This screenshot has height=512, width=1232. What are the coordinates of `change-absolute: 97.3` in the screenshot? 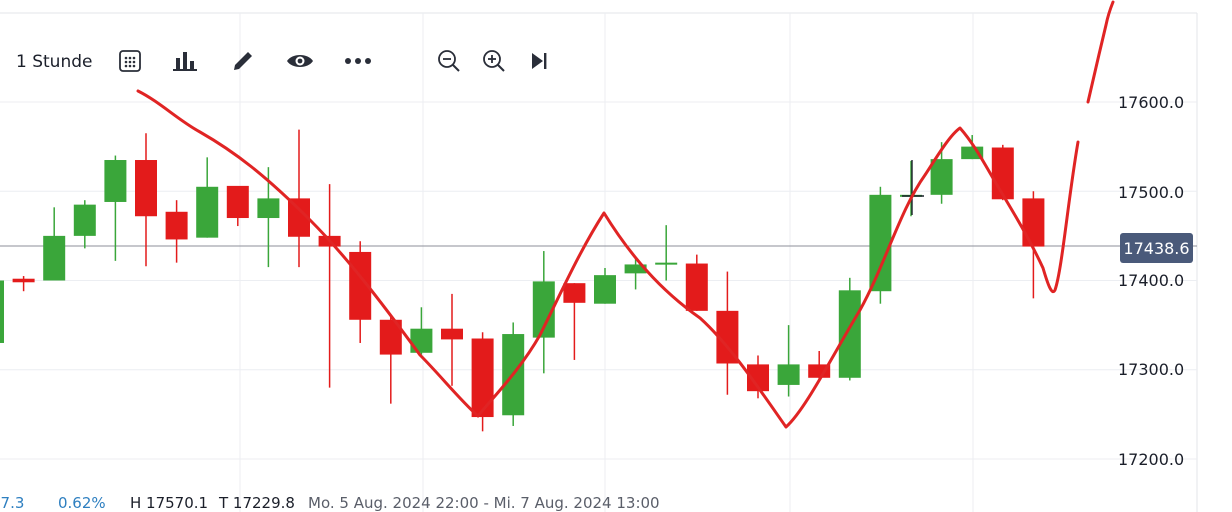 It's located at (12, 503).